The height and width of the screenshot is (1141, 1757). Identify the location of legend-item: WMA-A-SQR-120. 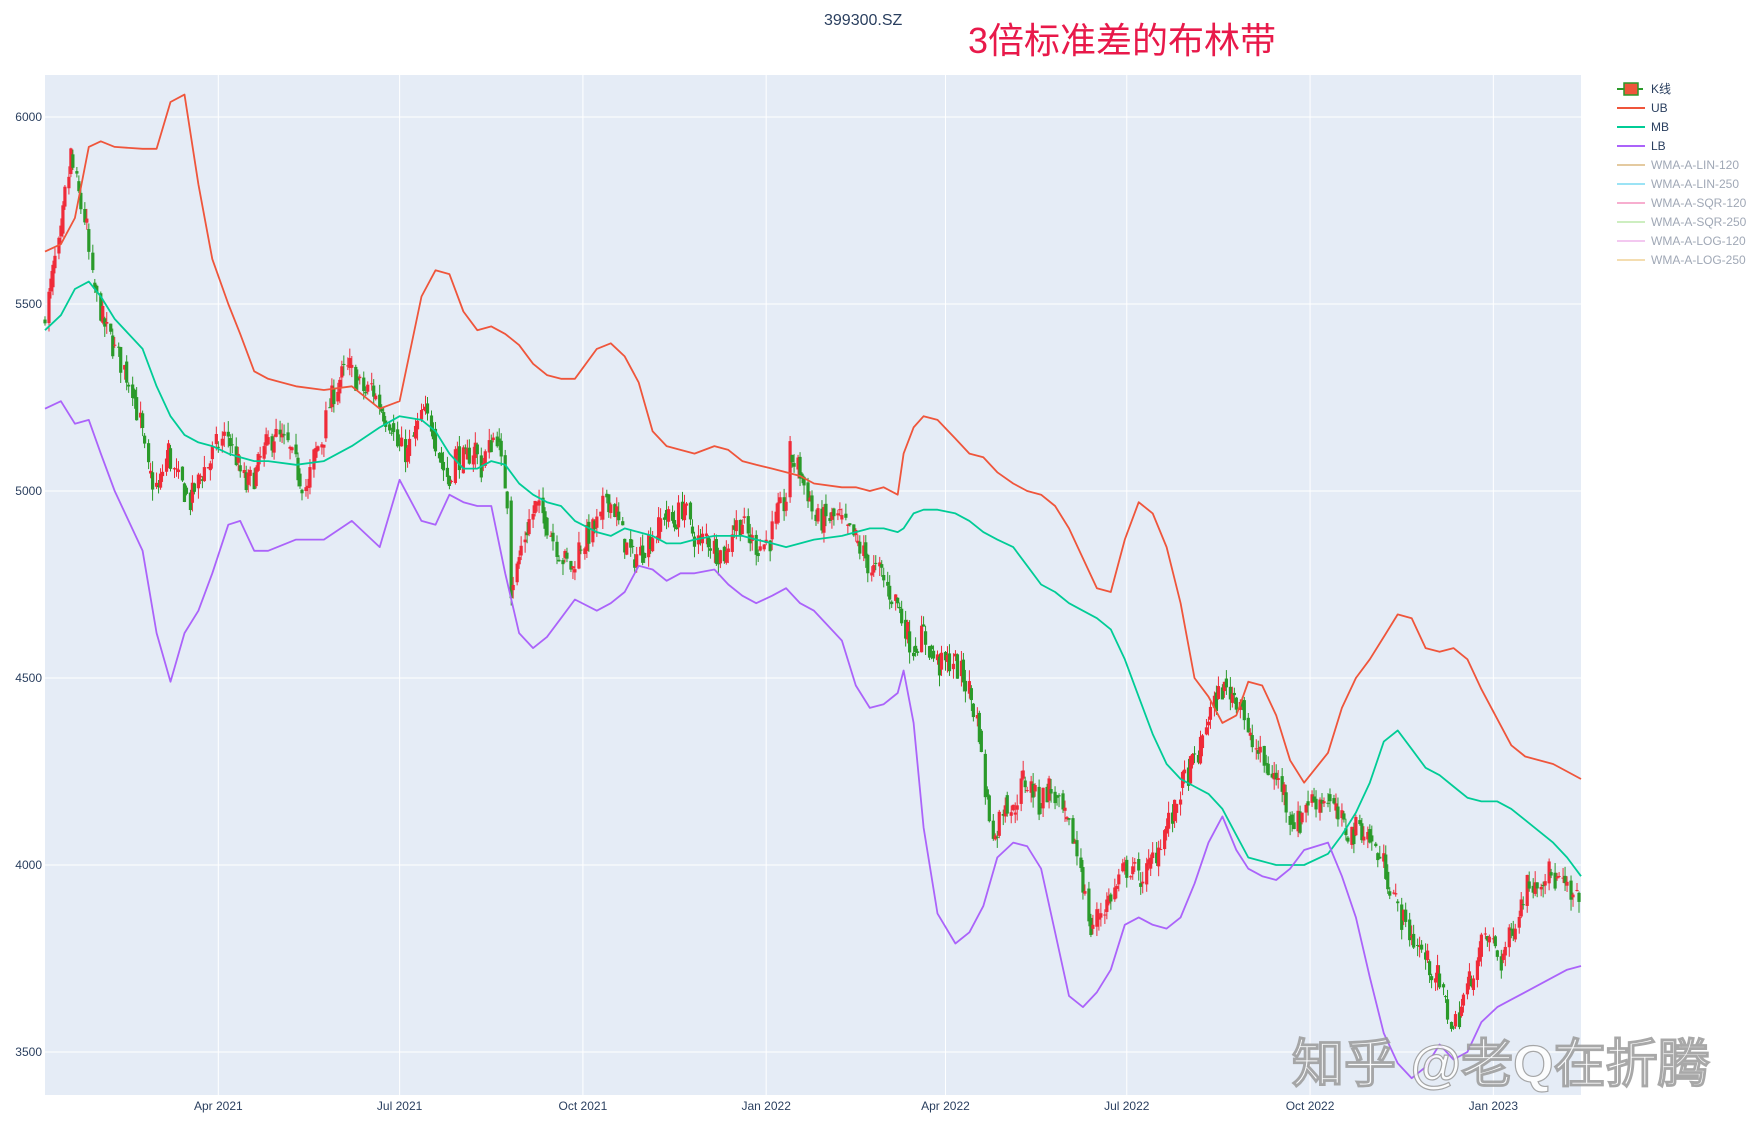
(1682, 203).